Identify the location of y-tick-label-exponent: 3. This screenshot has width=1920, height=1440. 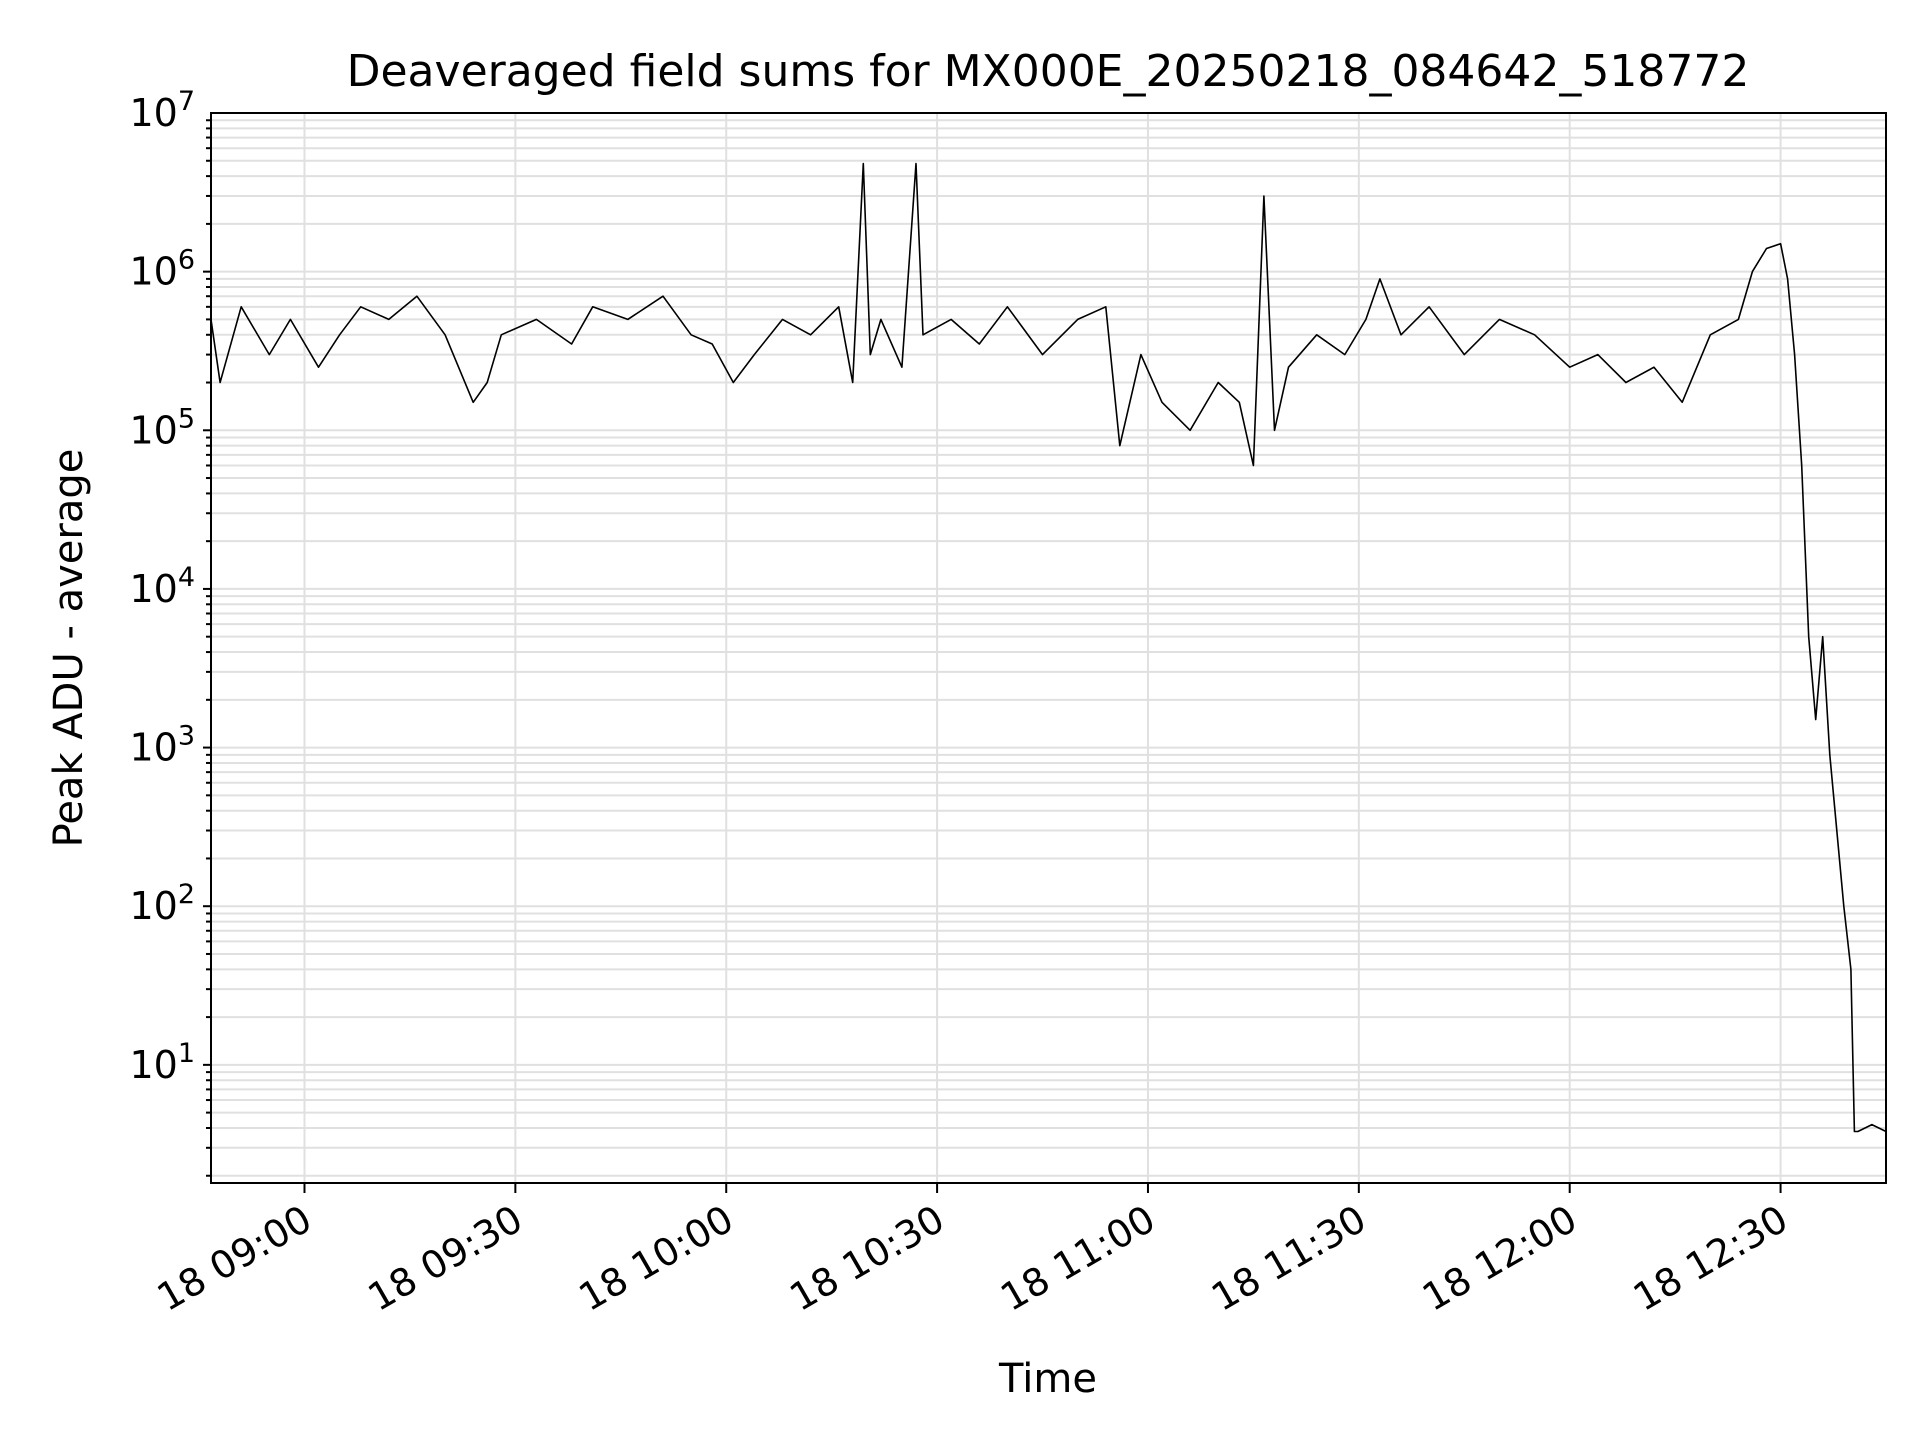
(186, 736).